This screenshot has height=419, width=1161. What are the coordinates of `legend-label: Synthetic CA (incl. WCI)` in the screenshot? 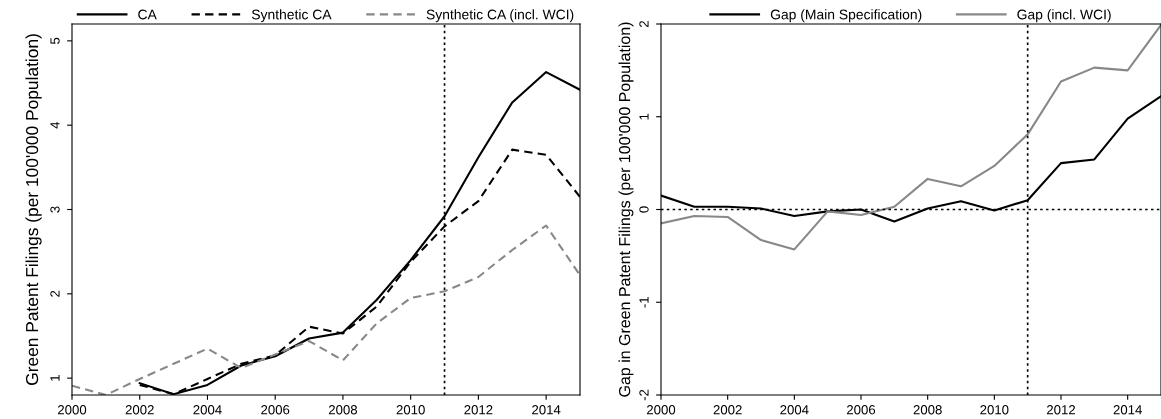 It's located at (500, 16).